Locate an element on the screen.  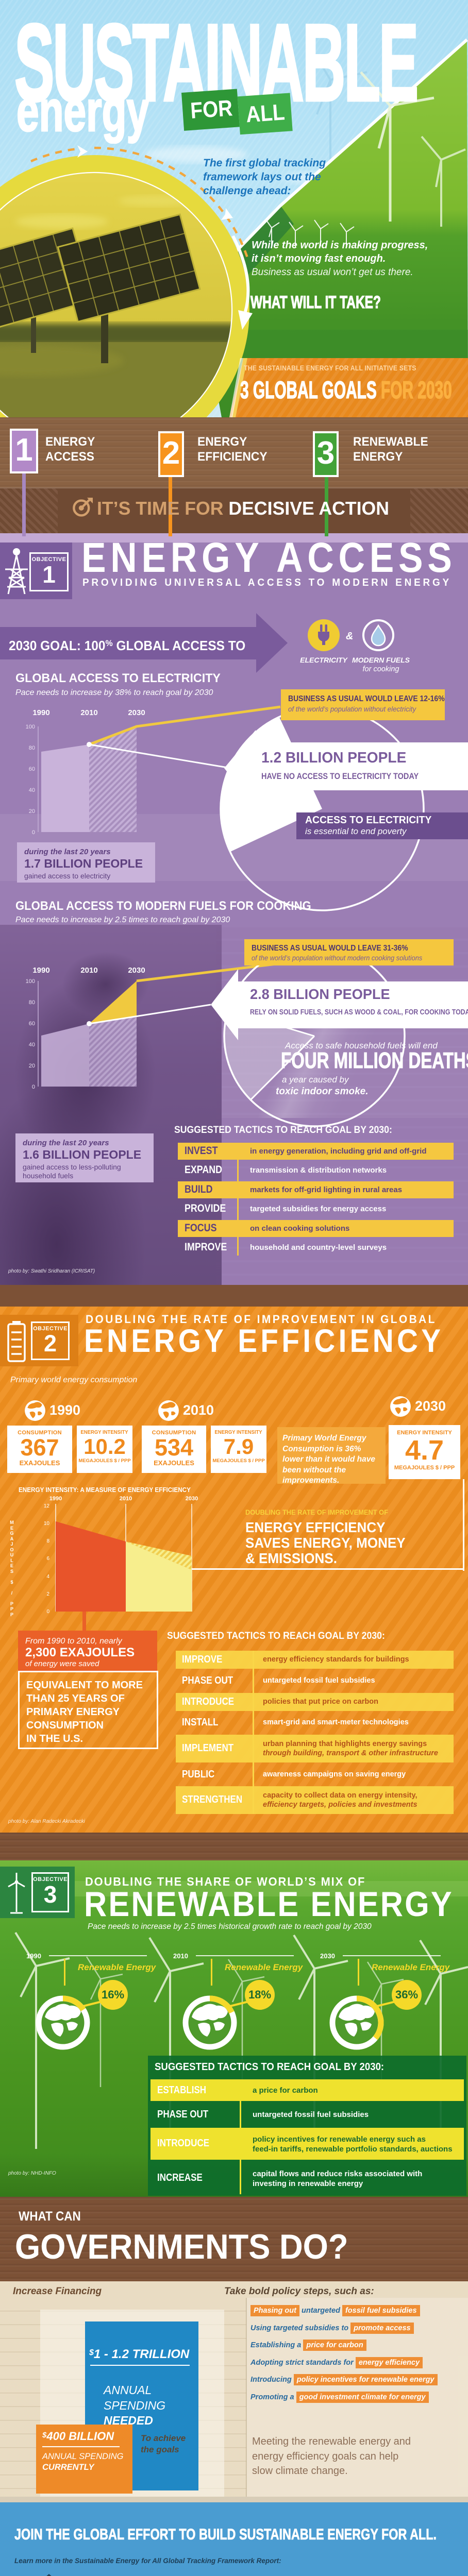
svg-text: 6 is located at coordinates (47, 1559).